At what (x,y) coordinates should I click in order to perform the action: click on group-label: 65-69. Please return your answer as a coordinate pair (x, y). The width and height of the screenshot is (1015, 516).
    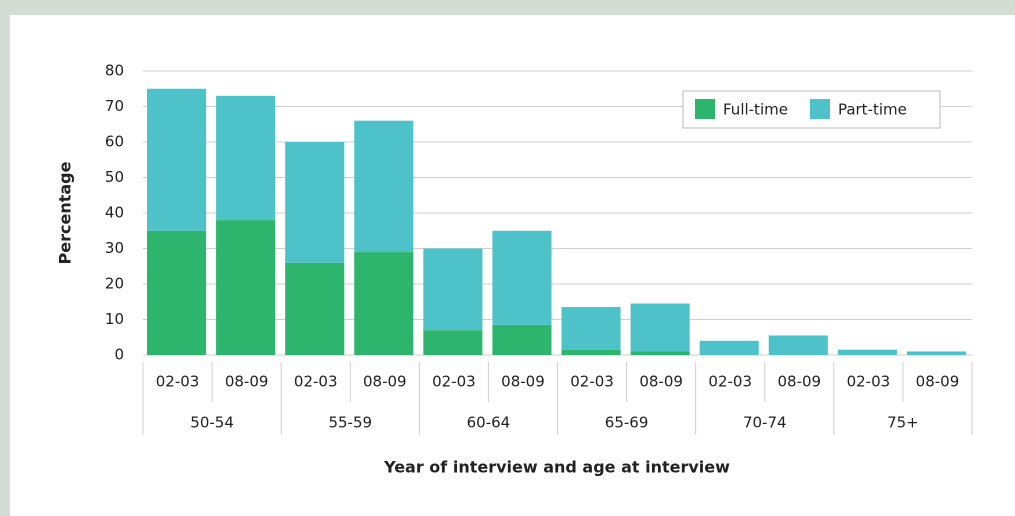
    Looking at the image, I should click on (627, 423).